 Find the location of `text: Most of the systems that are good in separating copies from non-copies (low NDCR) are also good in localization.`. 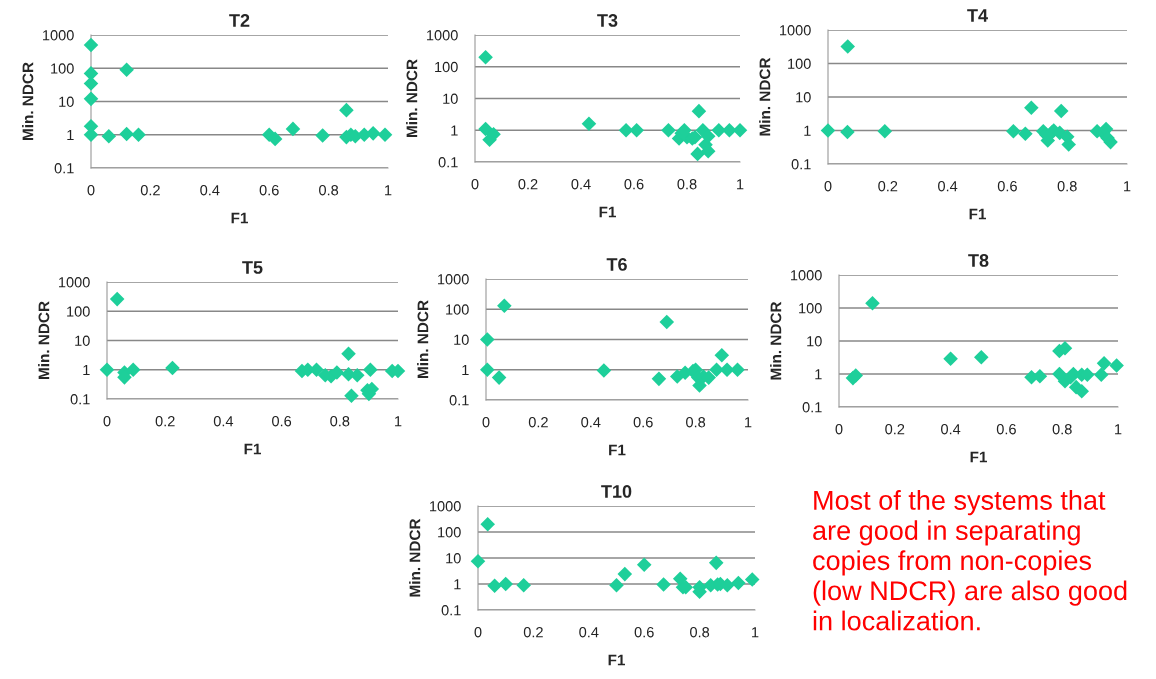

text: Most of the systems that are good in separating copies from non-copies (low NDCR) are also good in localization. is located at coordinates (970, 560).